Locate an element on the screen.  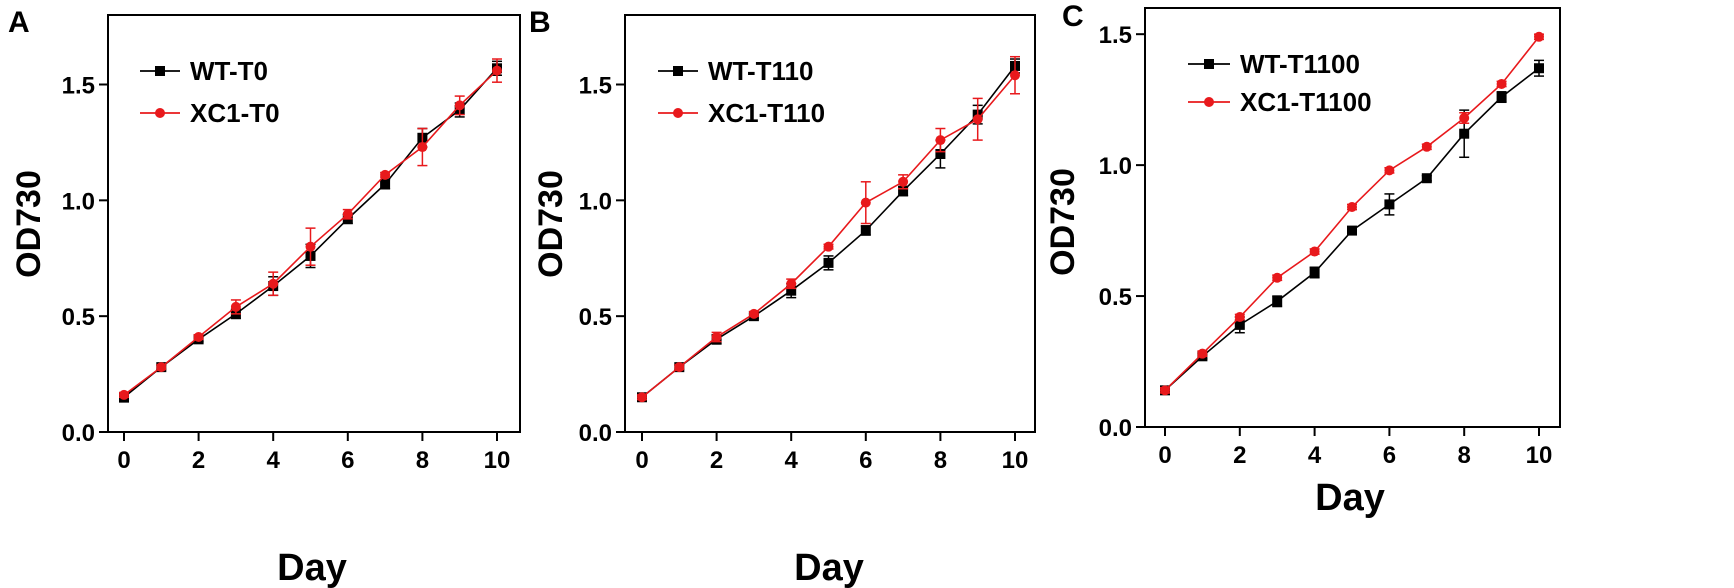
panel-label: A is located at coordinates (19, 22).